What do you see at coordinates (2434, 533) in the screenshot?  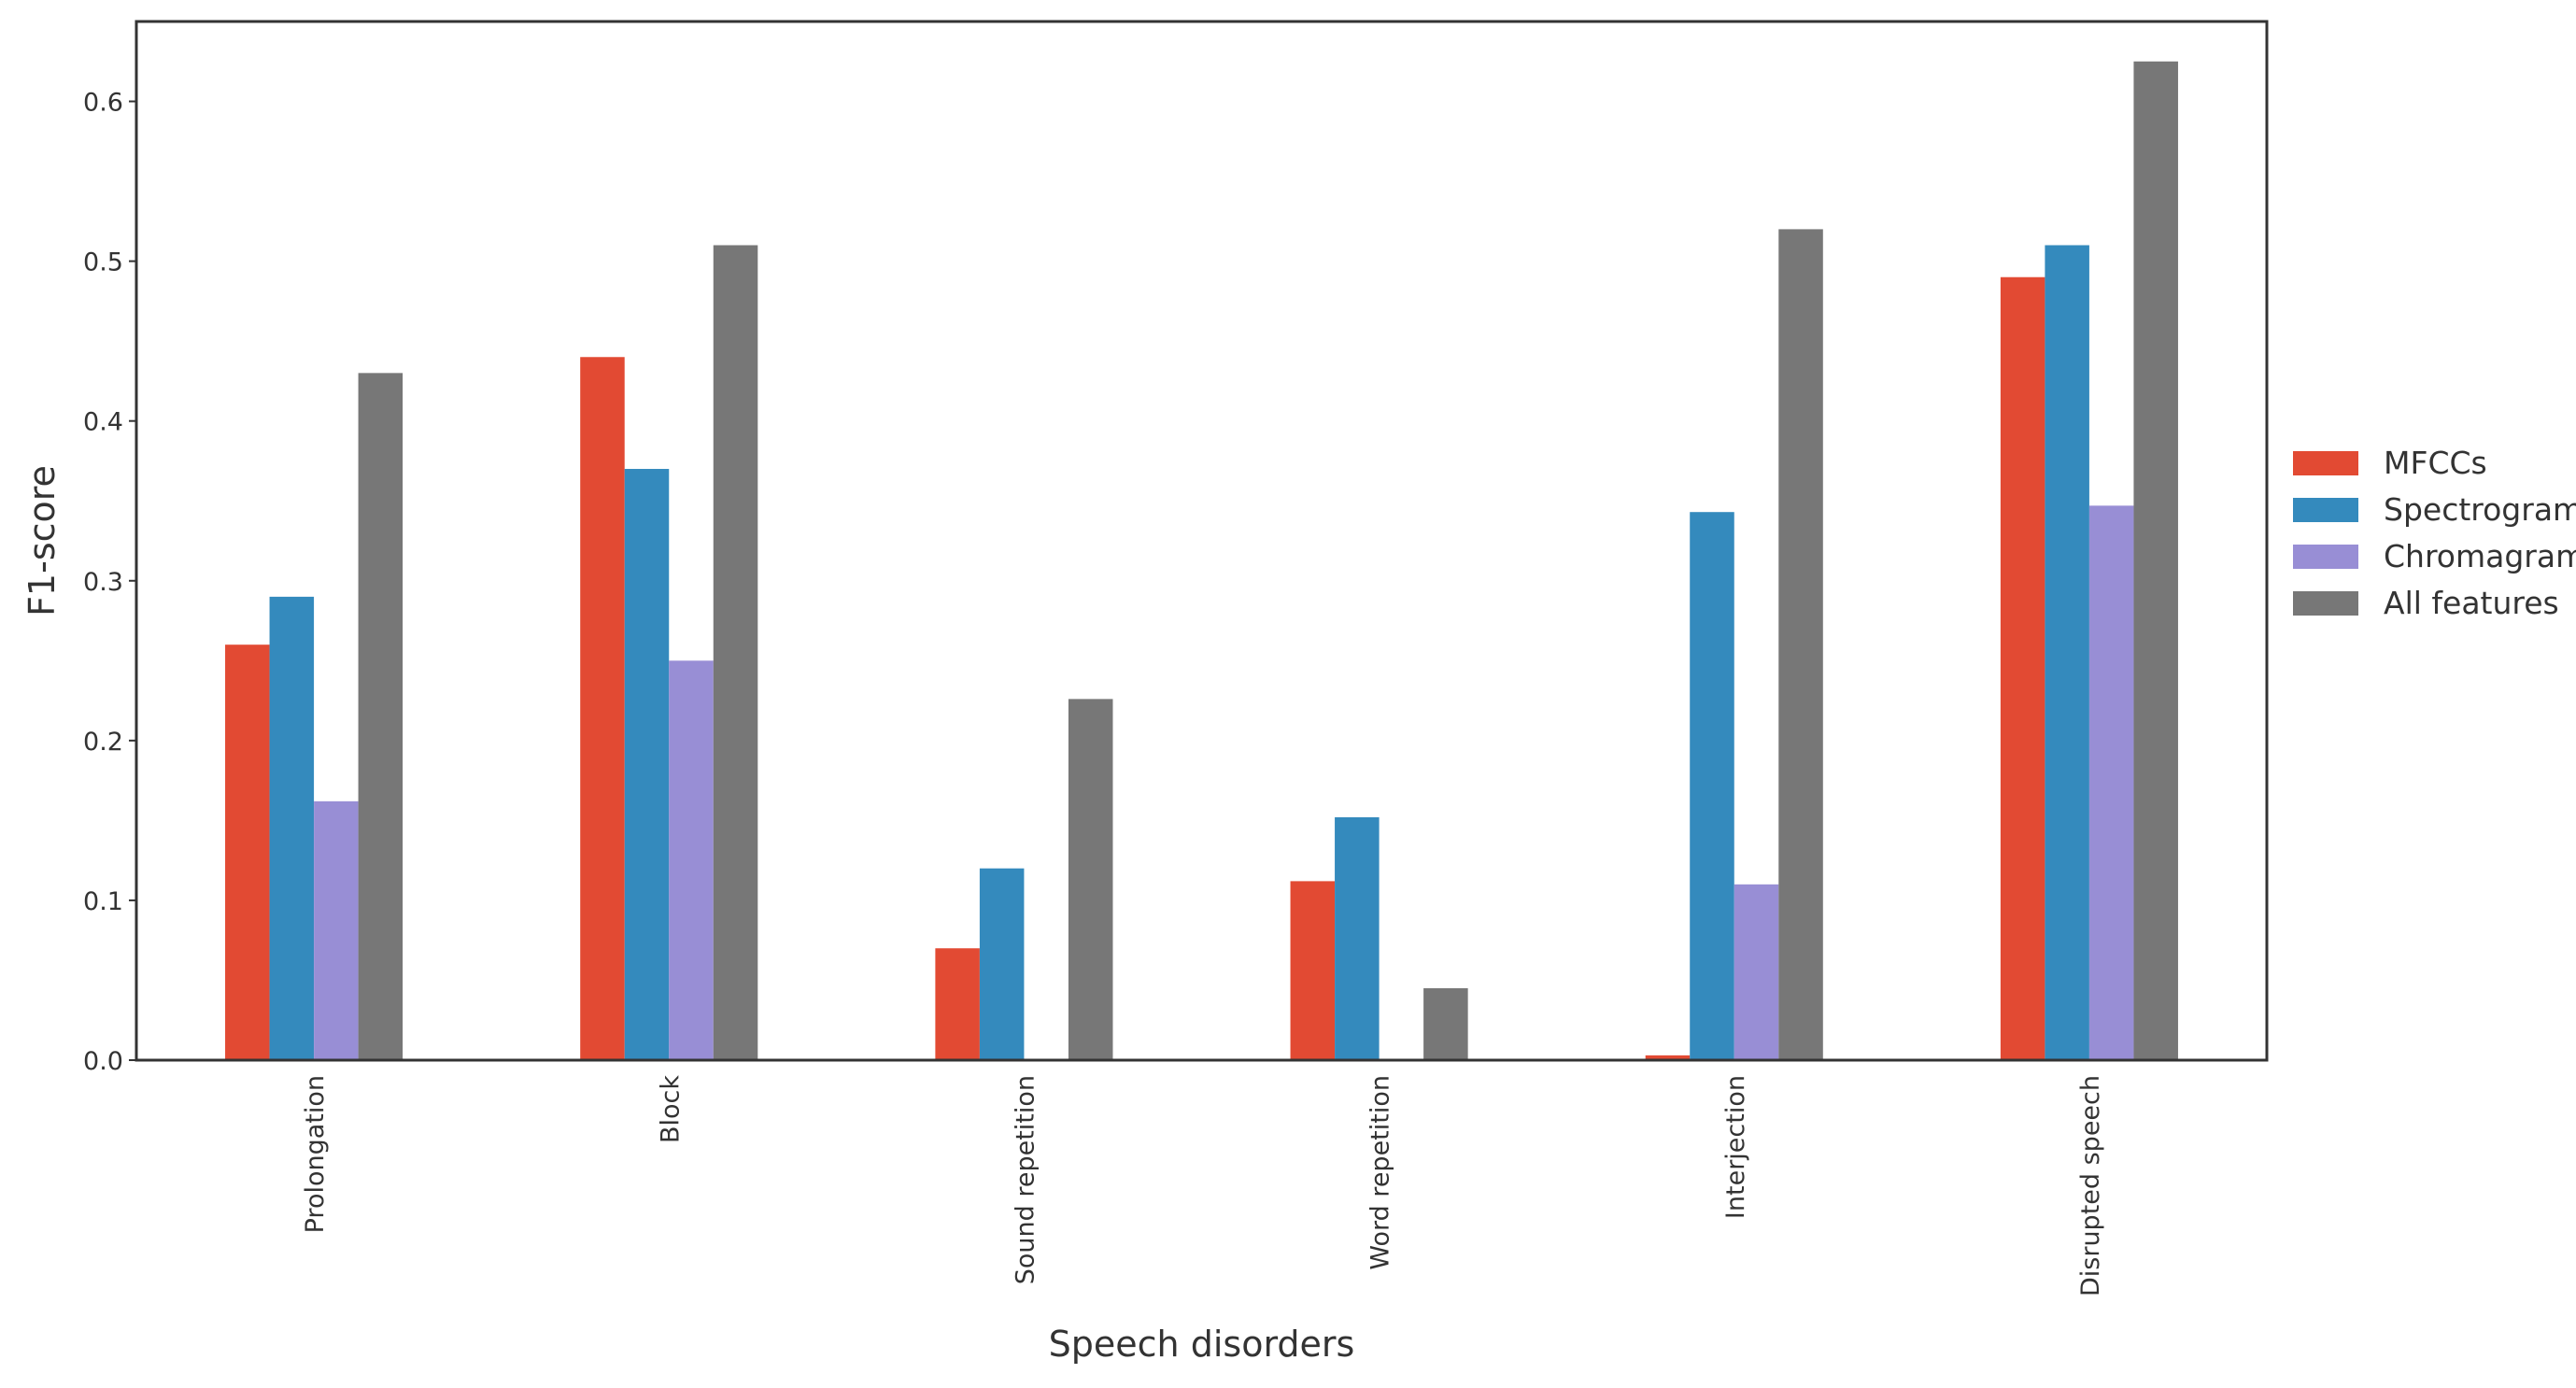 I see `legend: MFCCs Spectrogram Chromagram All features` at bounding box center [2434, 533].